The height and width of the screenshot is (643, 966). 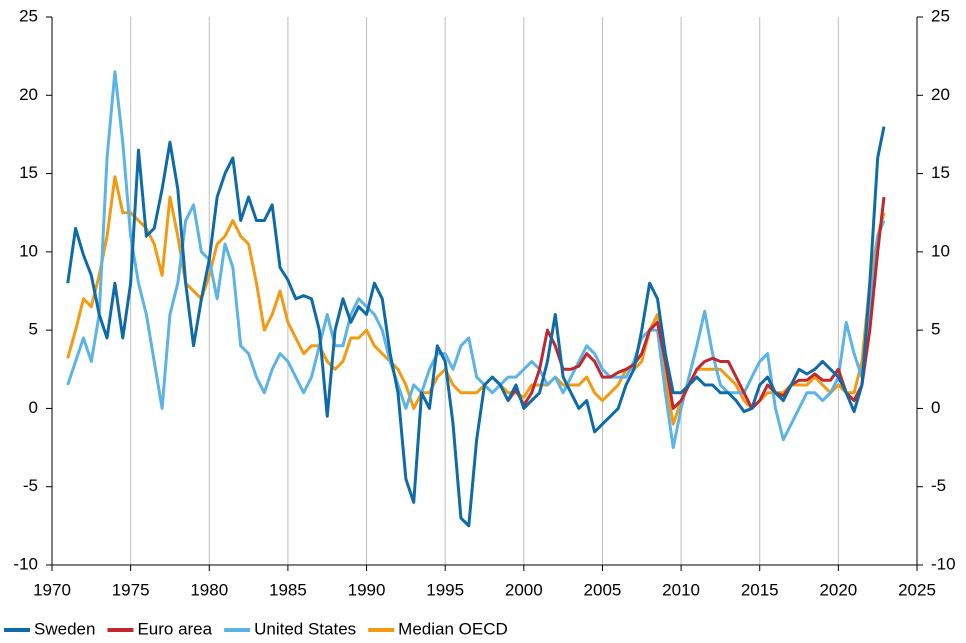 I want to click on y-tick-label: 0, so click(x=33, y=407).